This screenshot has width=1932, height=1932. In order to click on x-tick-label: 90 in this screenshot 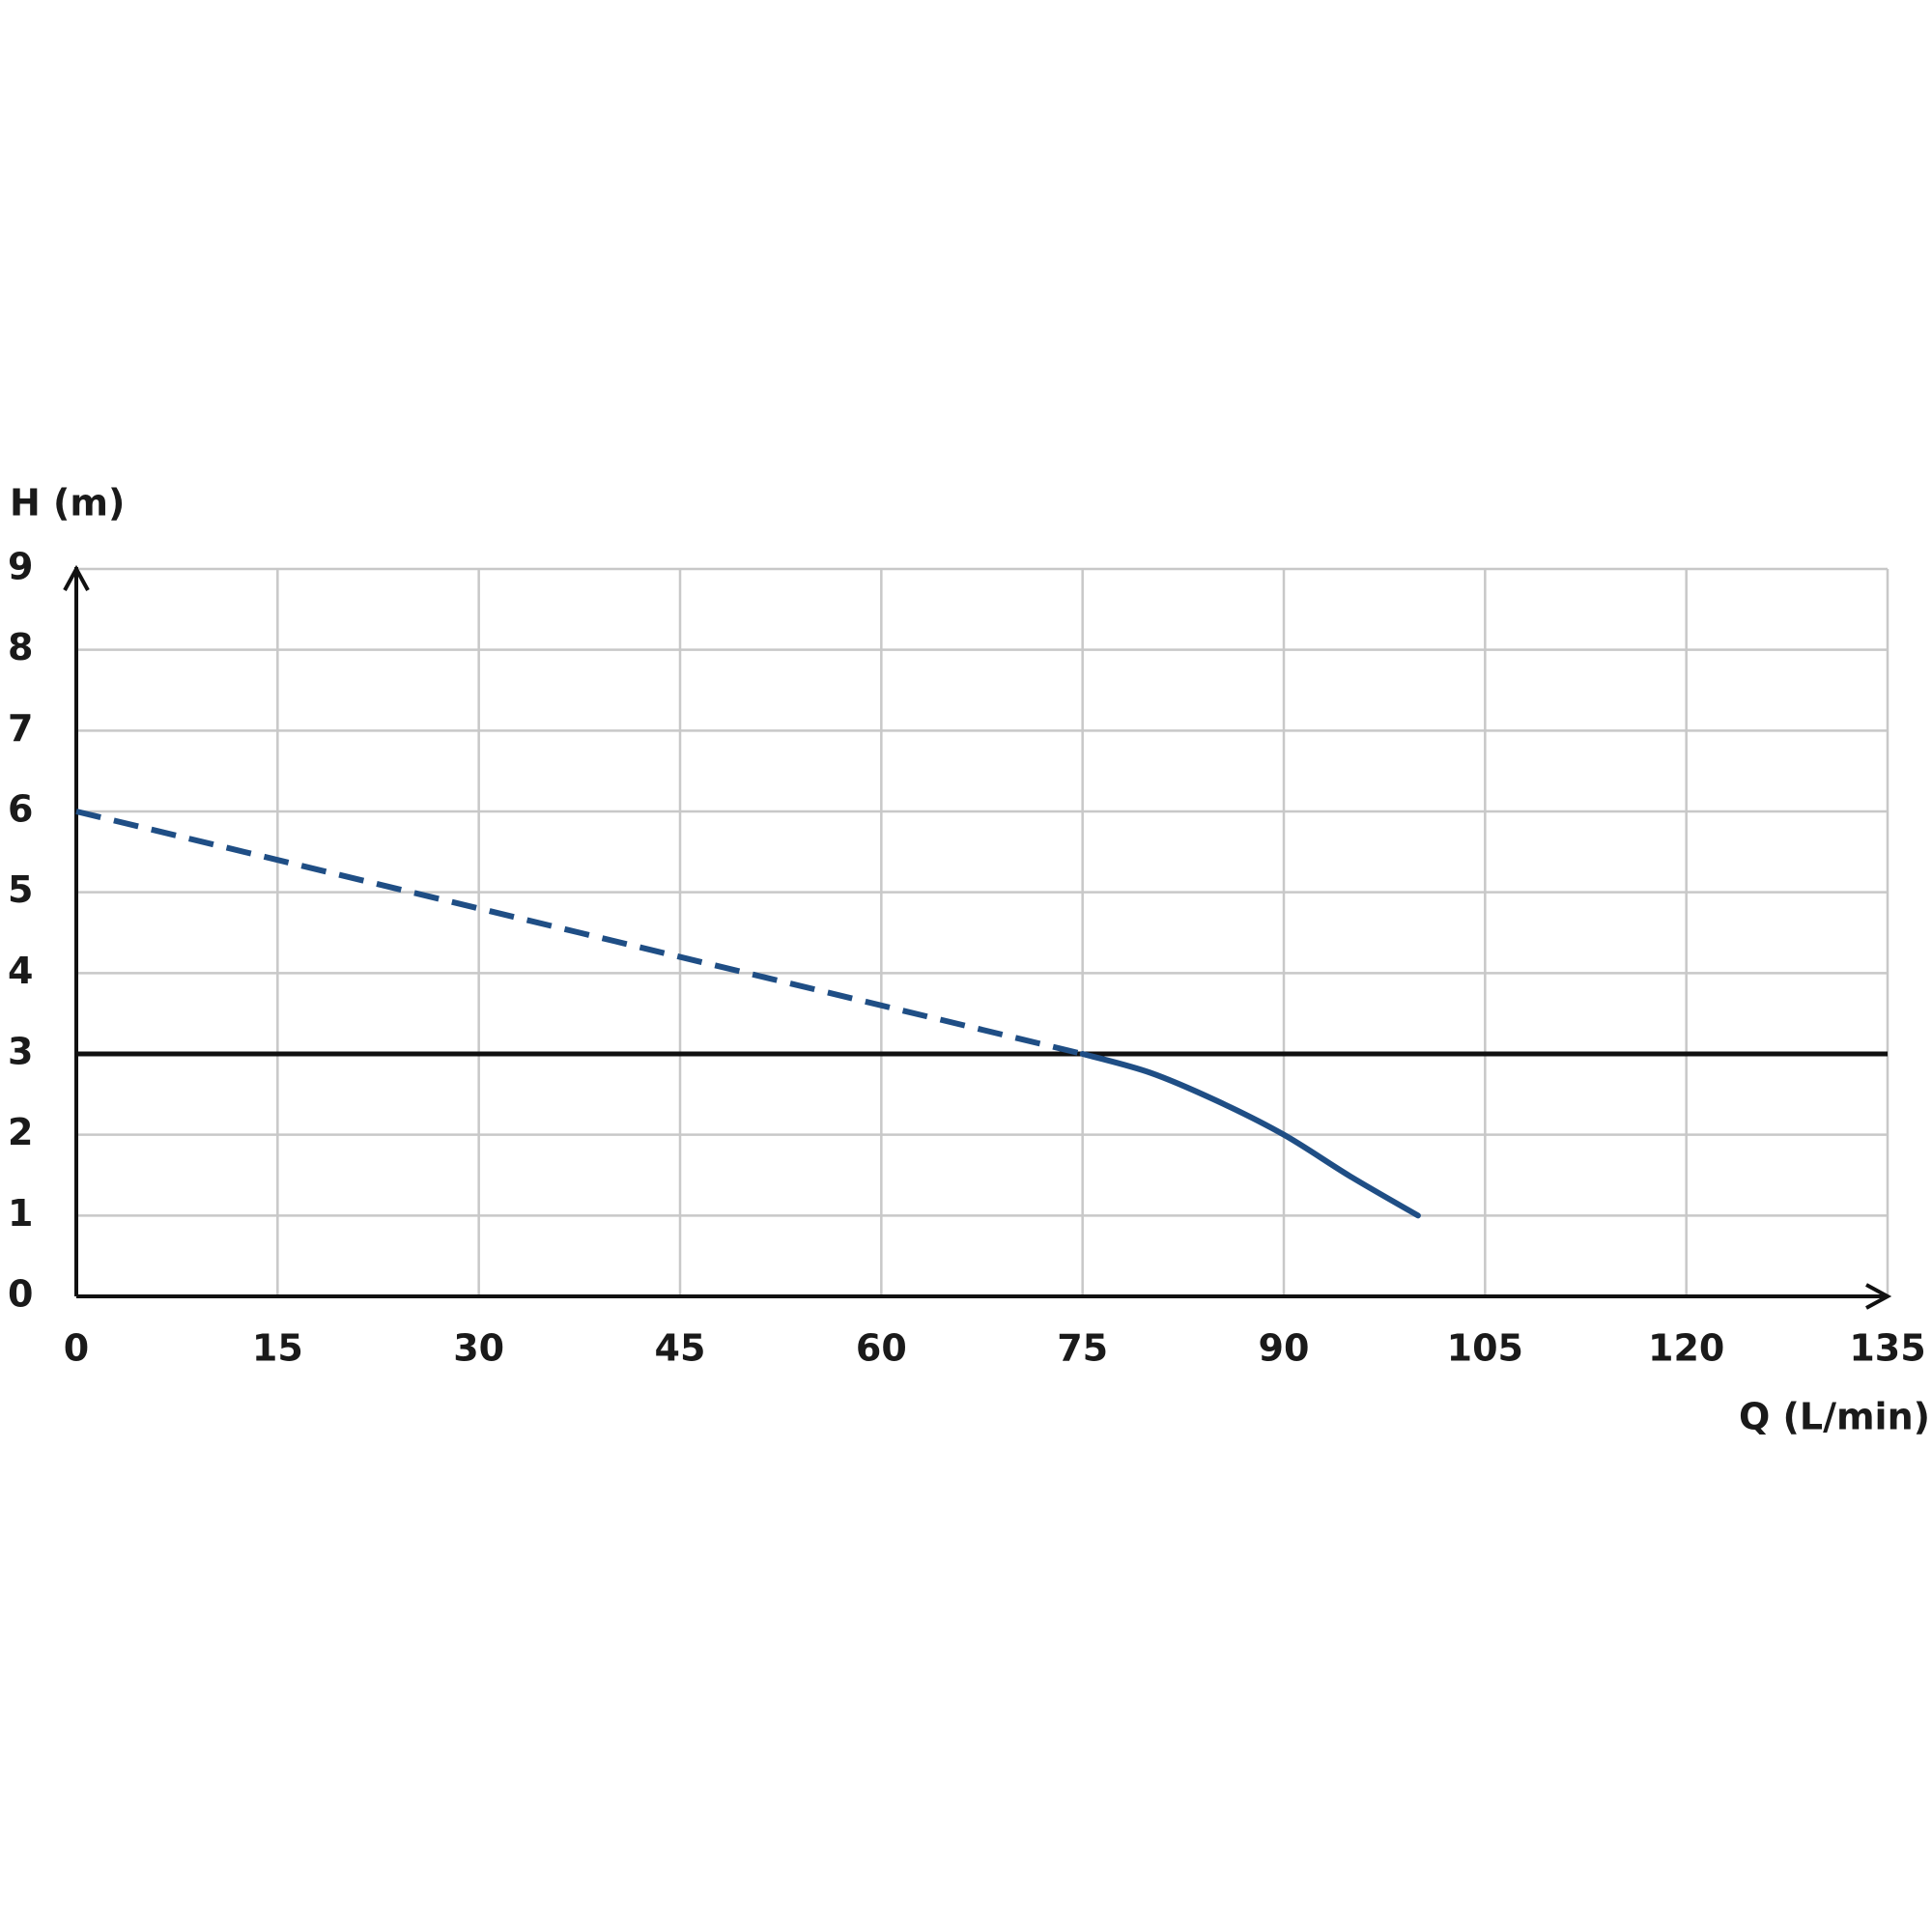, I will do `click(1284, 1348)`.